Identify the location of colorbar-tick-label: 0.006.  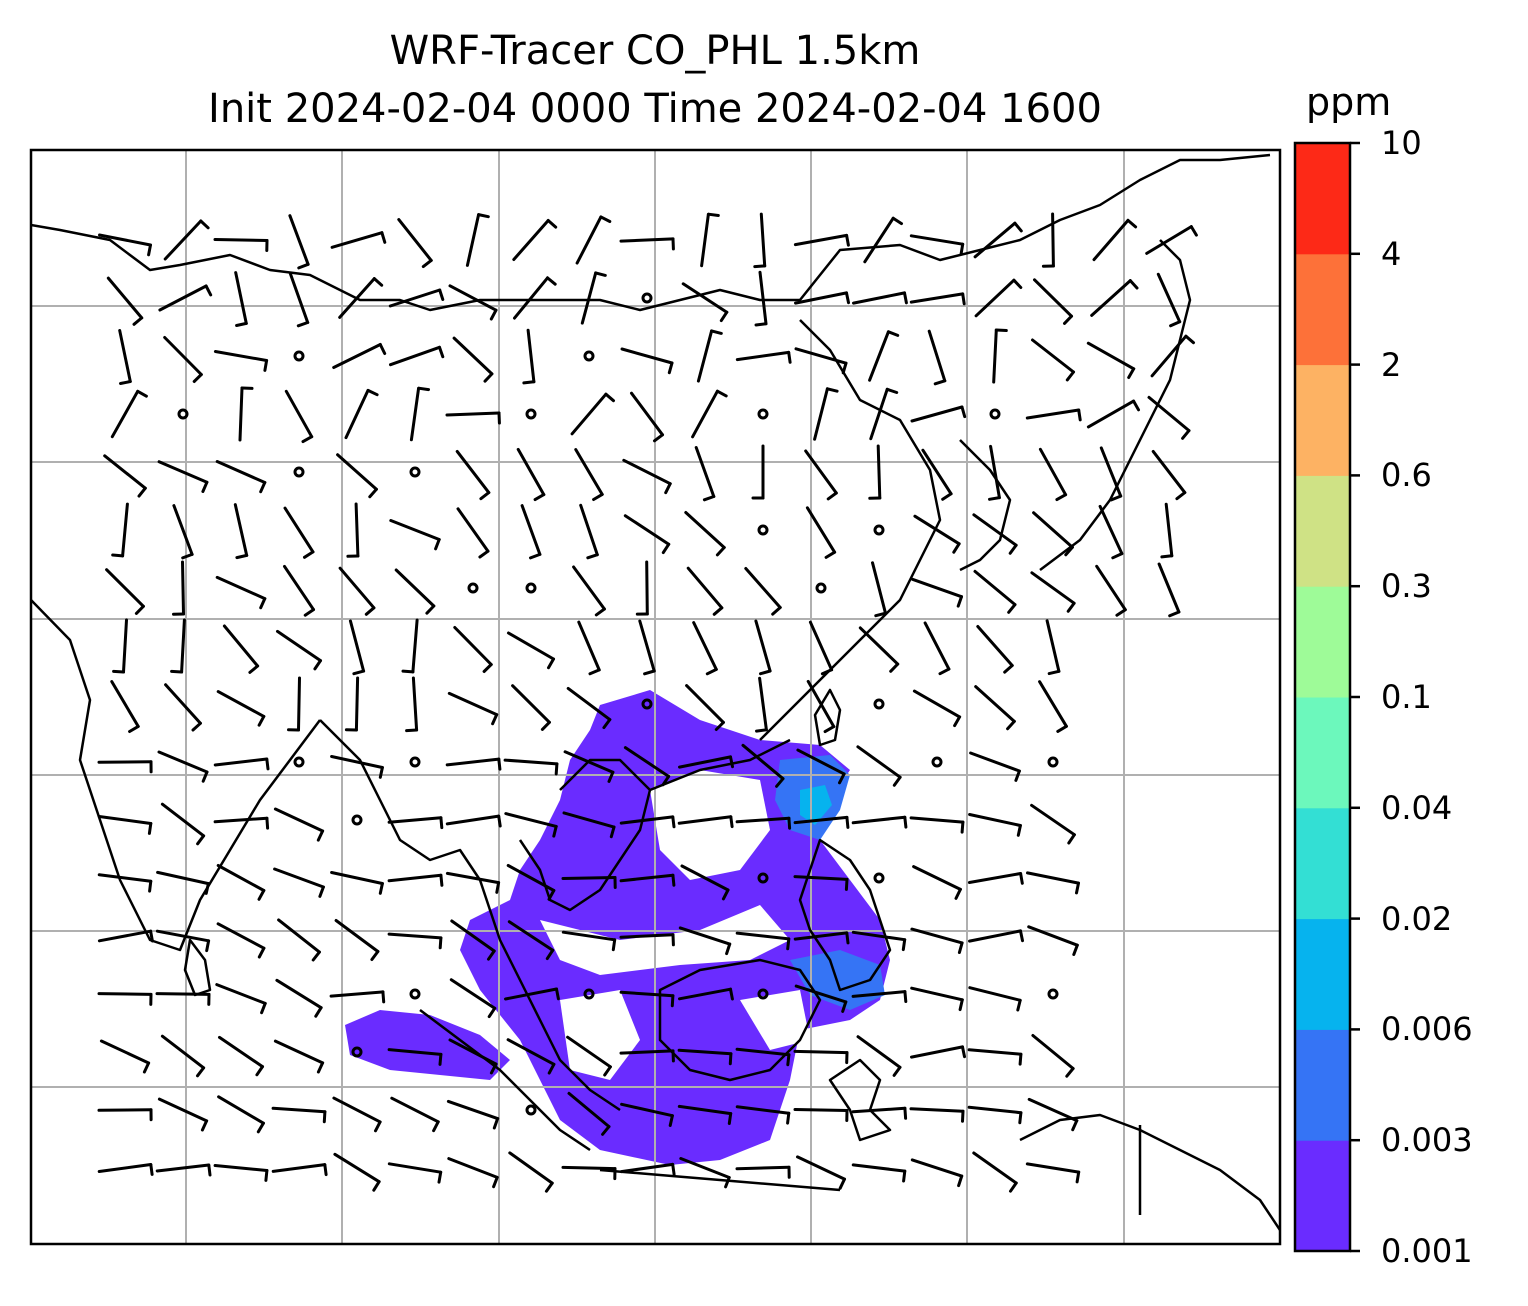
(1427, 1029).